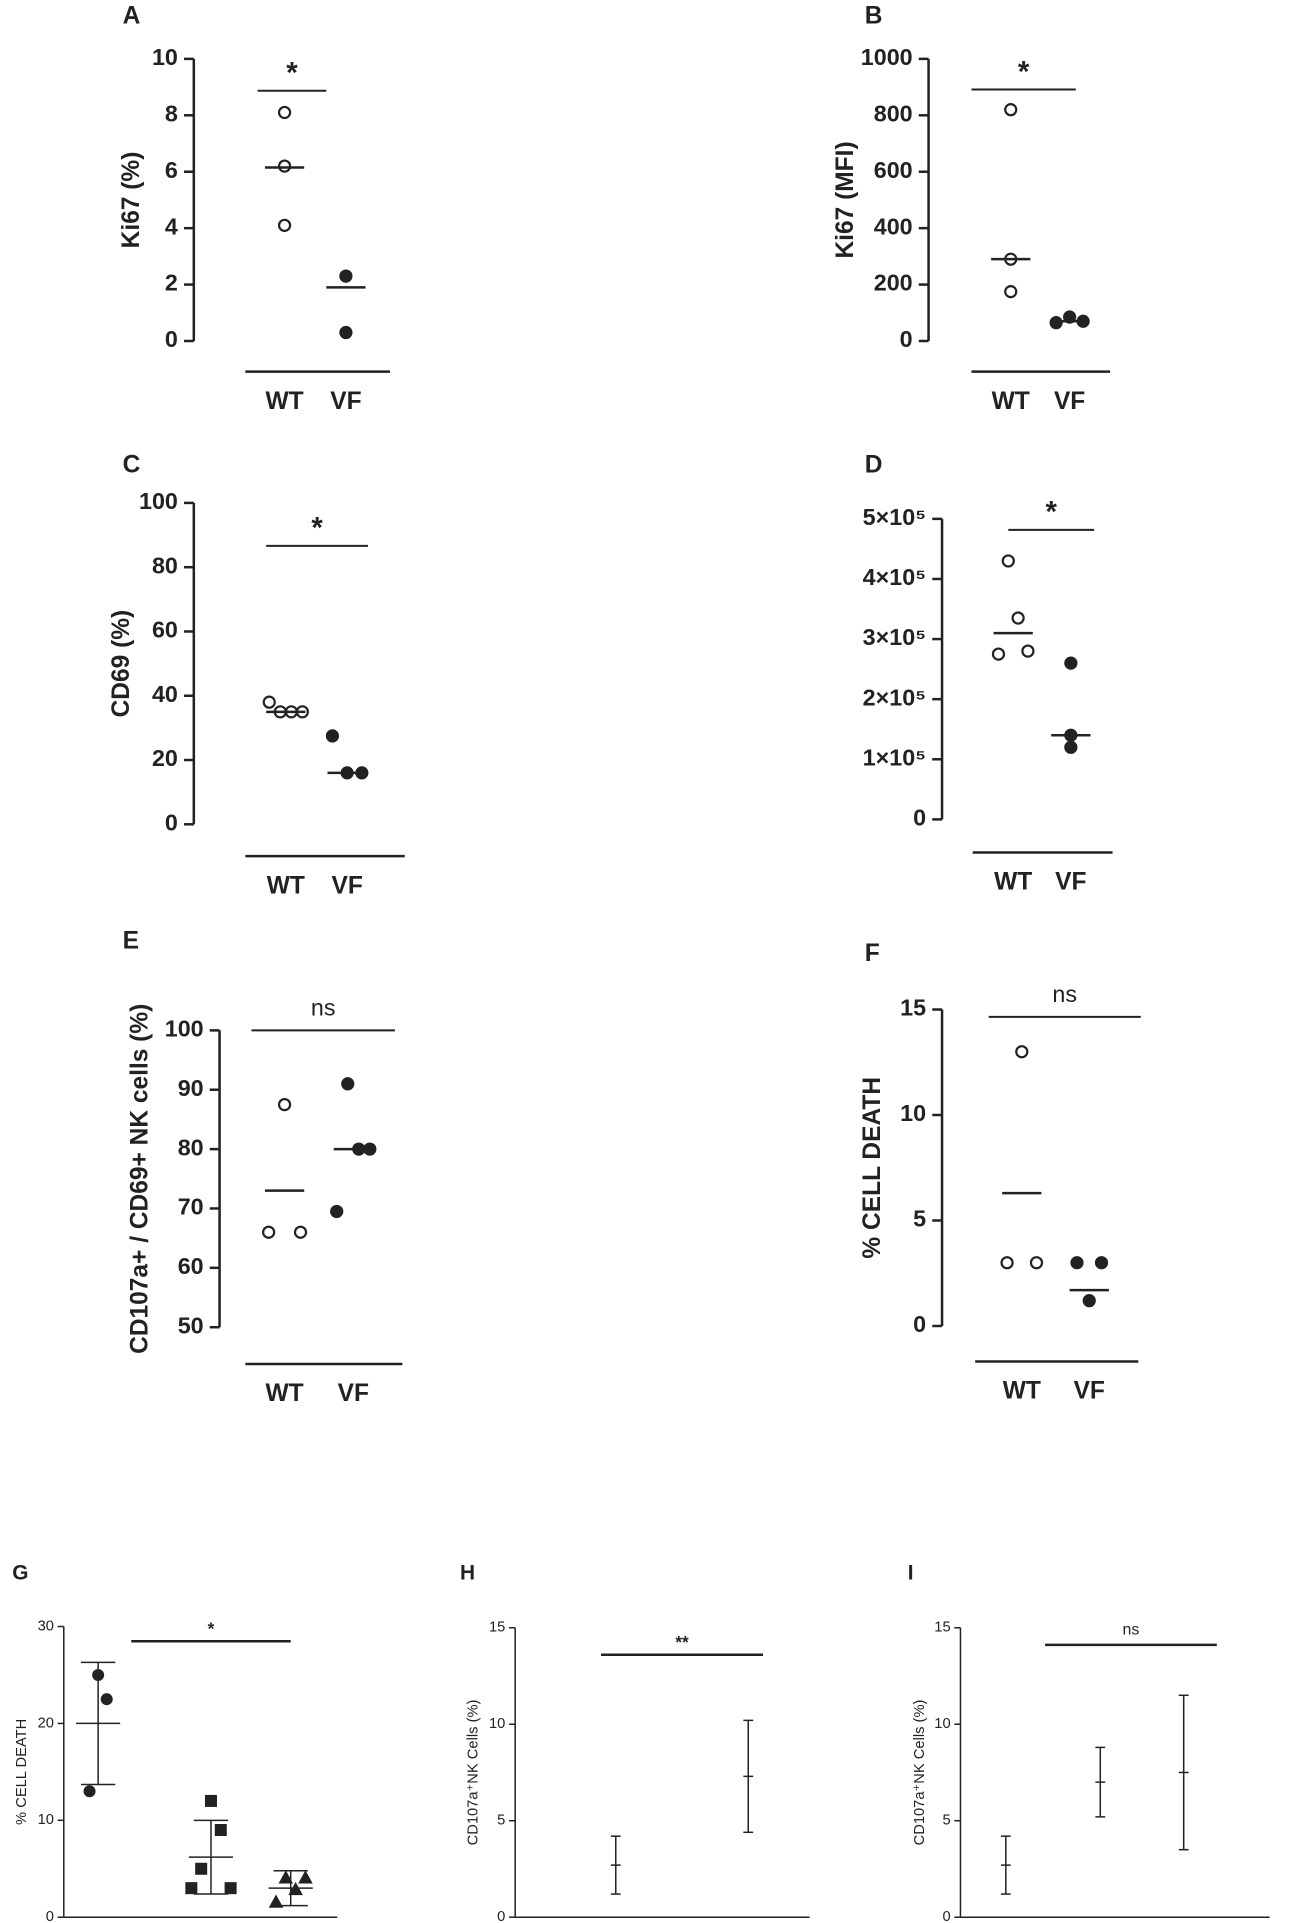 The height and width of the screenshot is (1923, 1299). Describe the element at coordinates (894, 577) in the screenshot. I see `y-tick-label: 4×10⁵` at that location.